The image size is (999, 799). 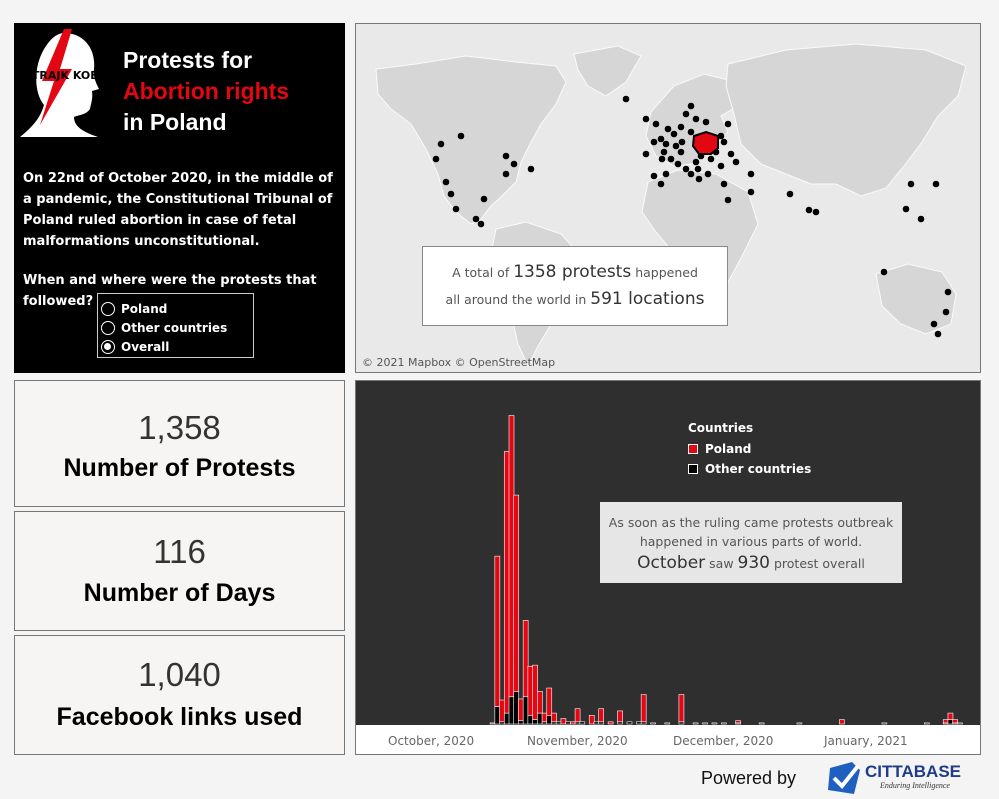 What do you see at coordinates (749, 449) in the screenshot?
I see `legend-item-poland: Poland` at bounding box center [749, 449].